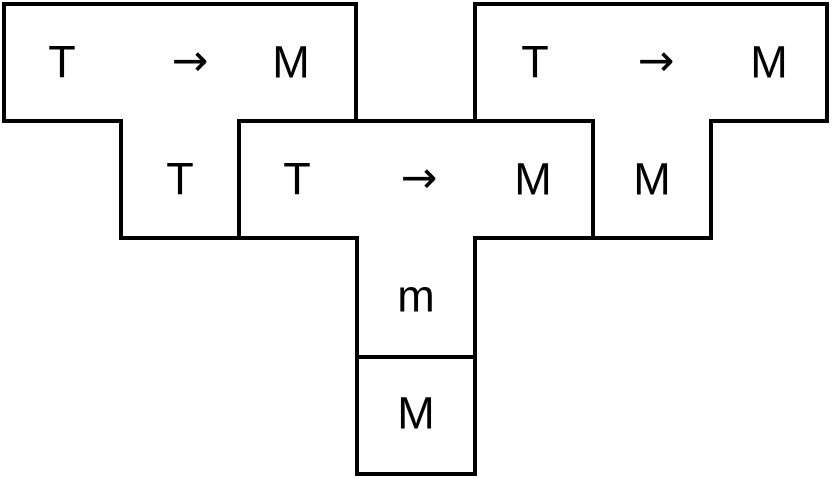 This screenshot has width=832, height=479. What do you see at coordinates (180, 179) in the screenshot?
I see `top-left-tile-below-label: T` at bounding box center [180, 179].